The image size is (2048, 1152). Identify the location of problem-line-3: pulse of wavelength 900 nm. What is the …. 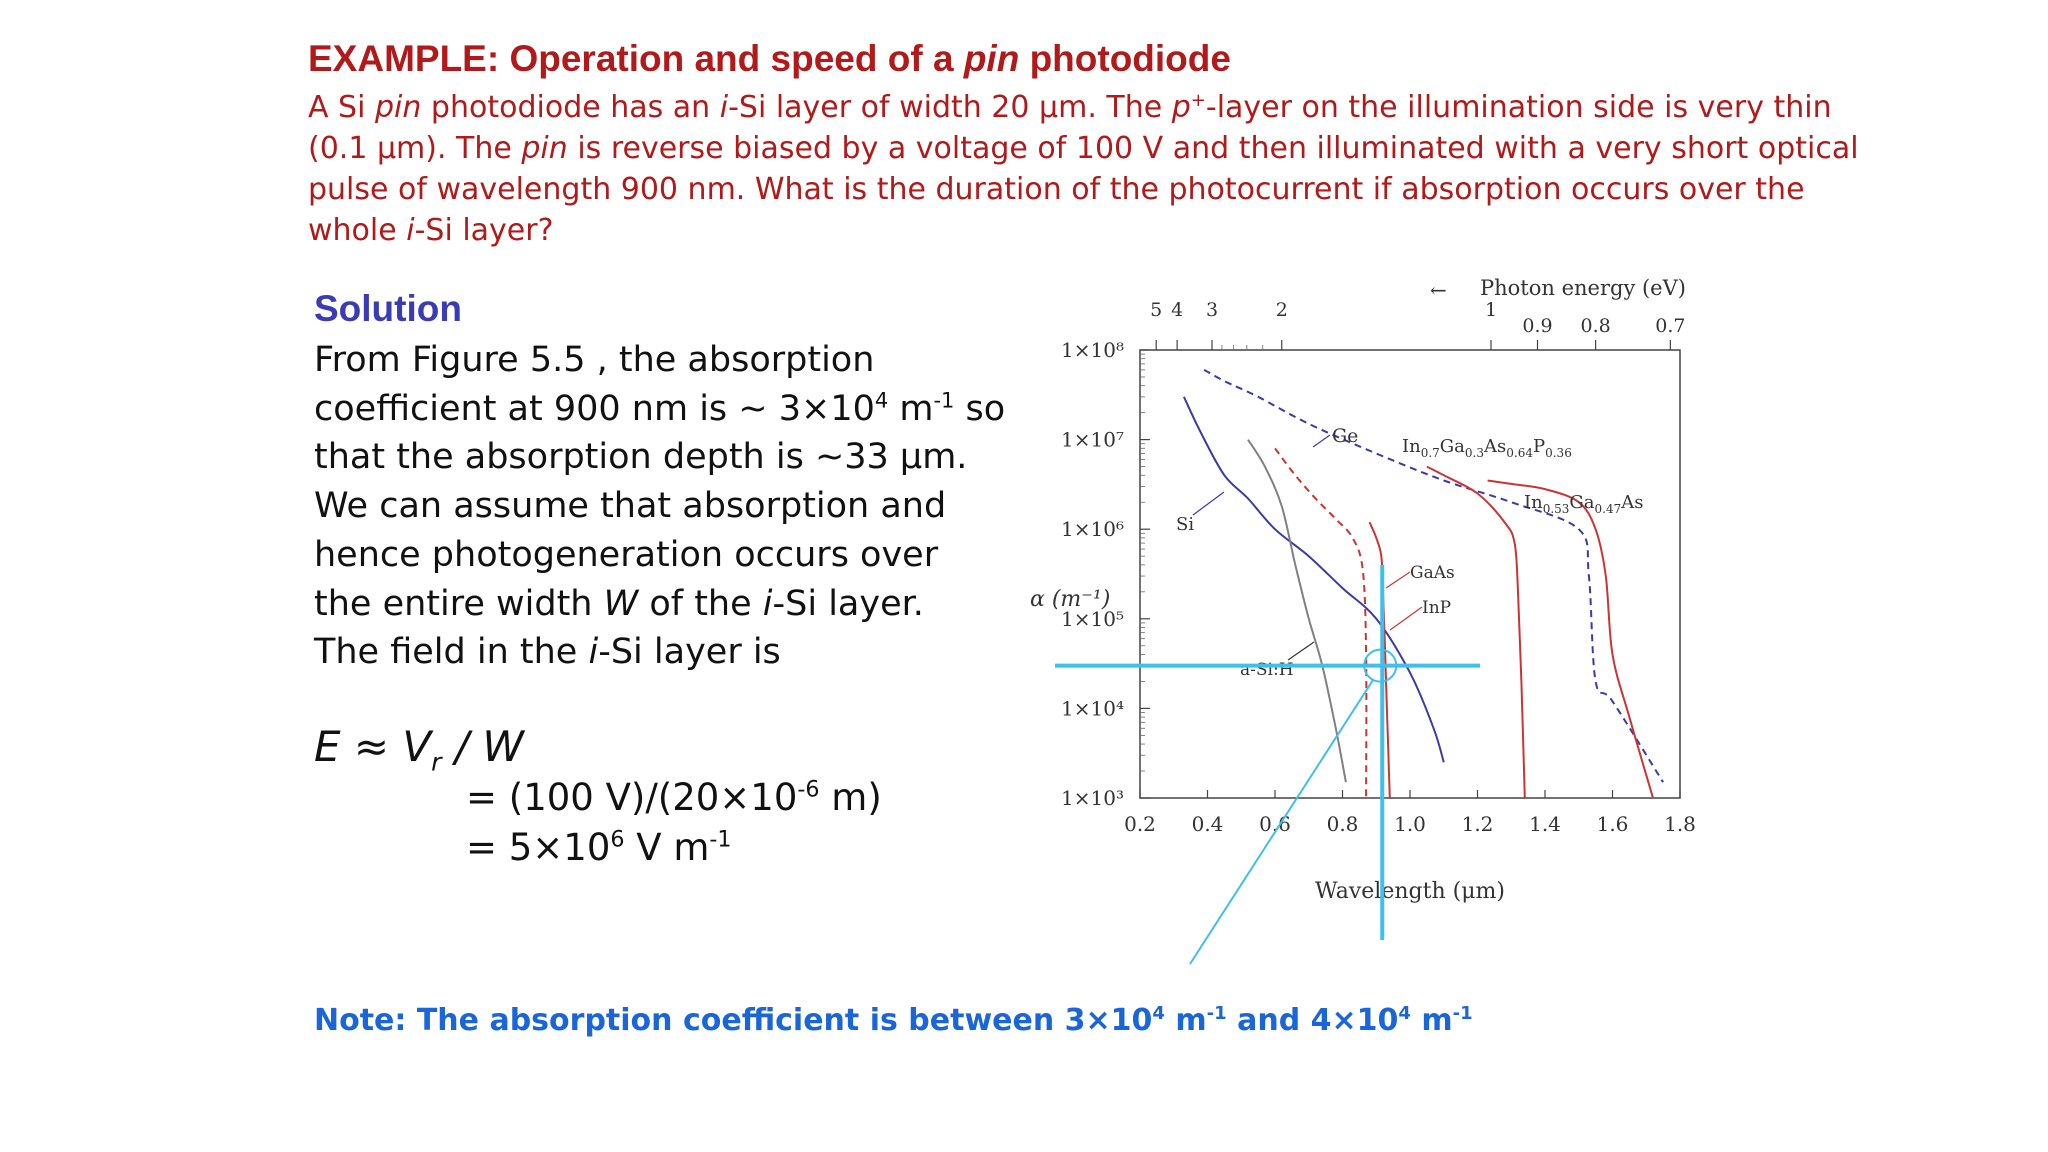
(1056, 189).